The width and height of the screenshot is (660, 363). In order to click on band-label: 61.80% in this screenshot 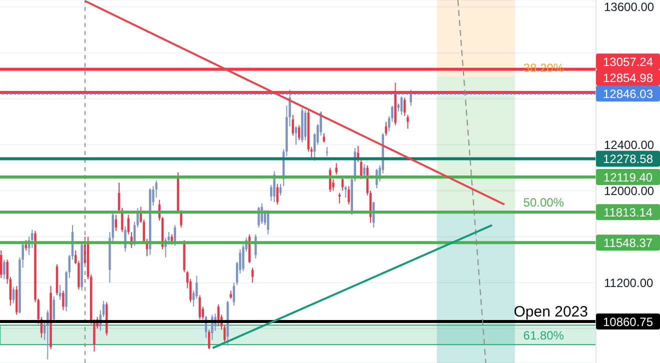, I will do `click(543, 335)`.